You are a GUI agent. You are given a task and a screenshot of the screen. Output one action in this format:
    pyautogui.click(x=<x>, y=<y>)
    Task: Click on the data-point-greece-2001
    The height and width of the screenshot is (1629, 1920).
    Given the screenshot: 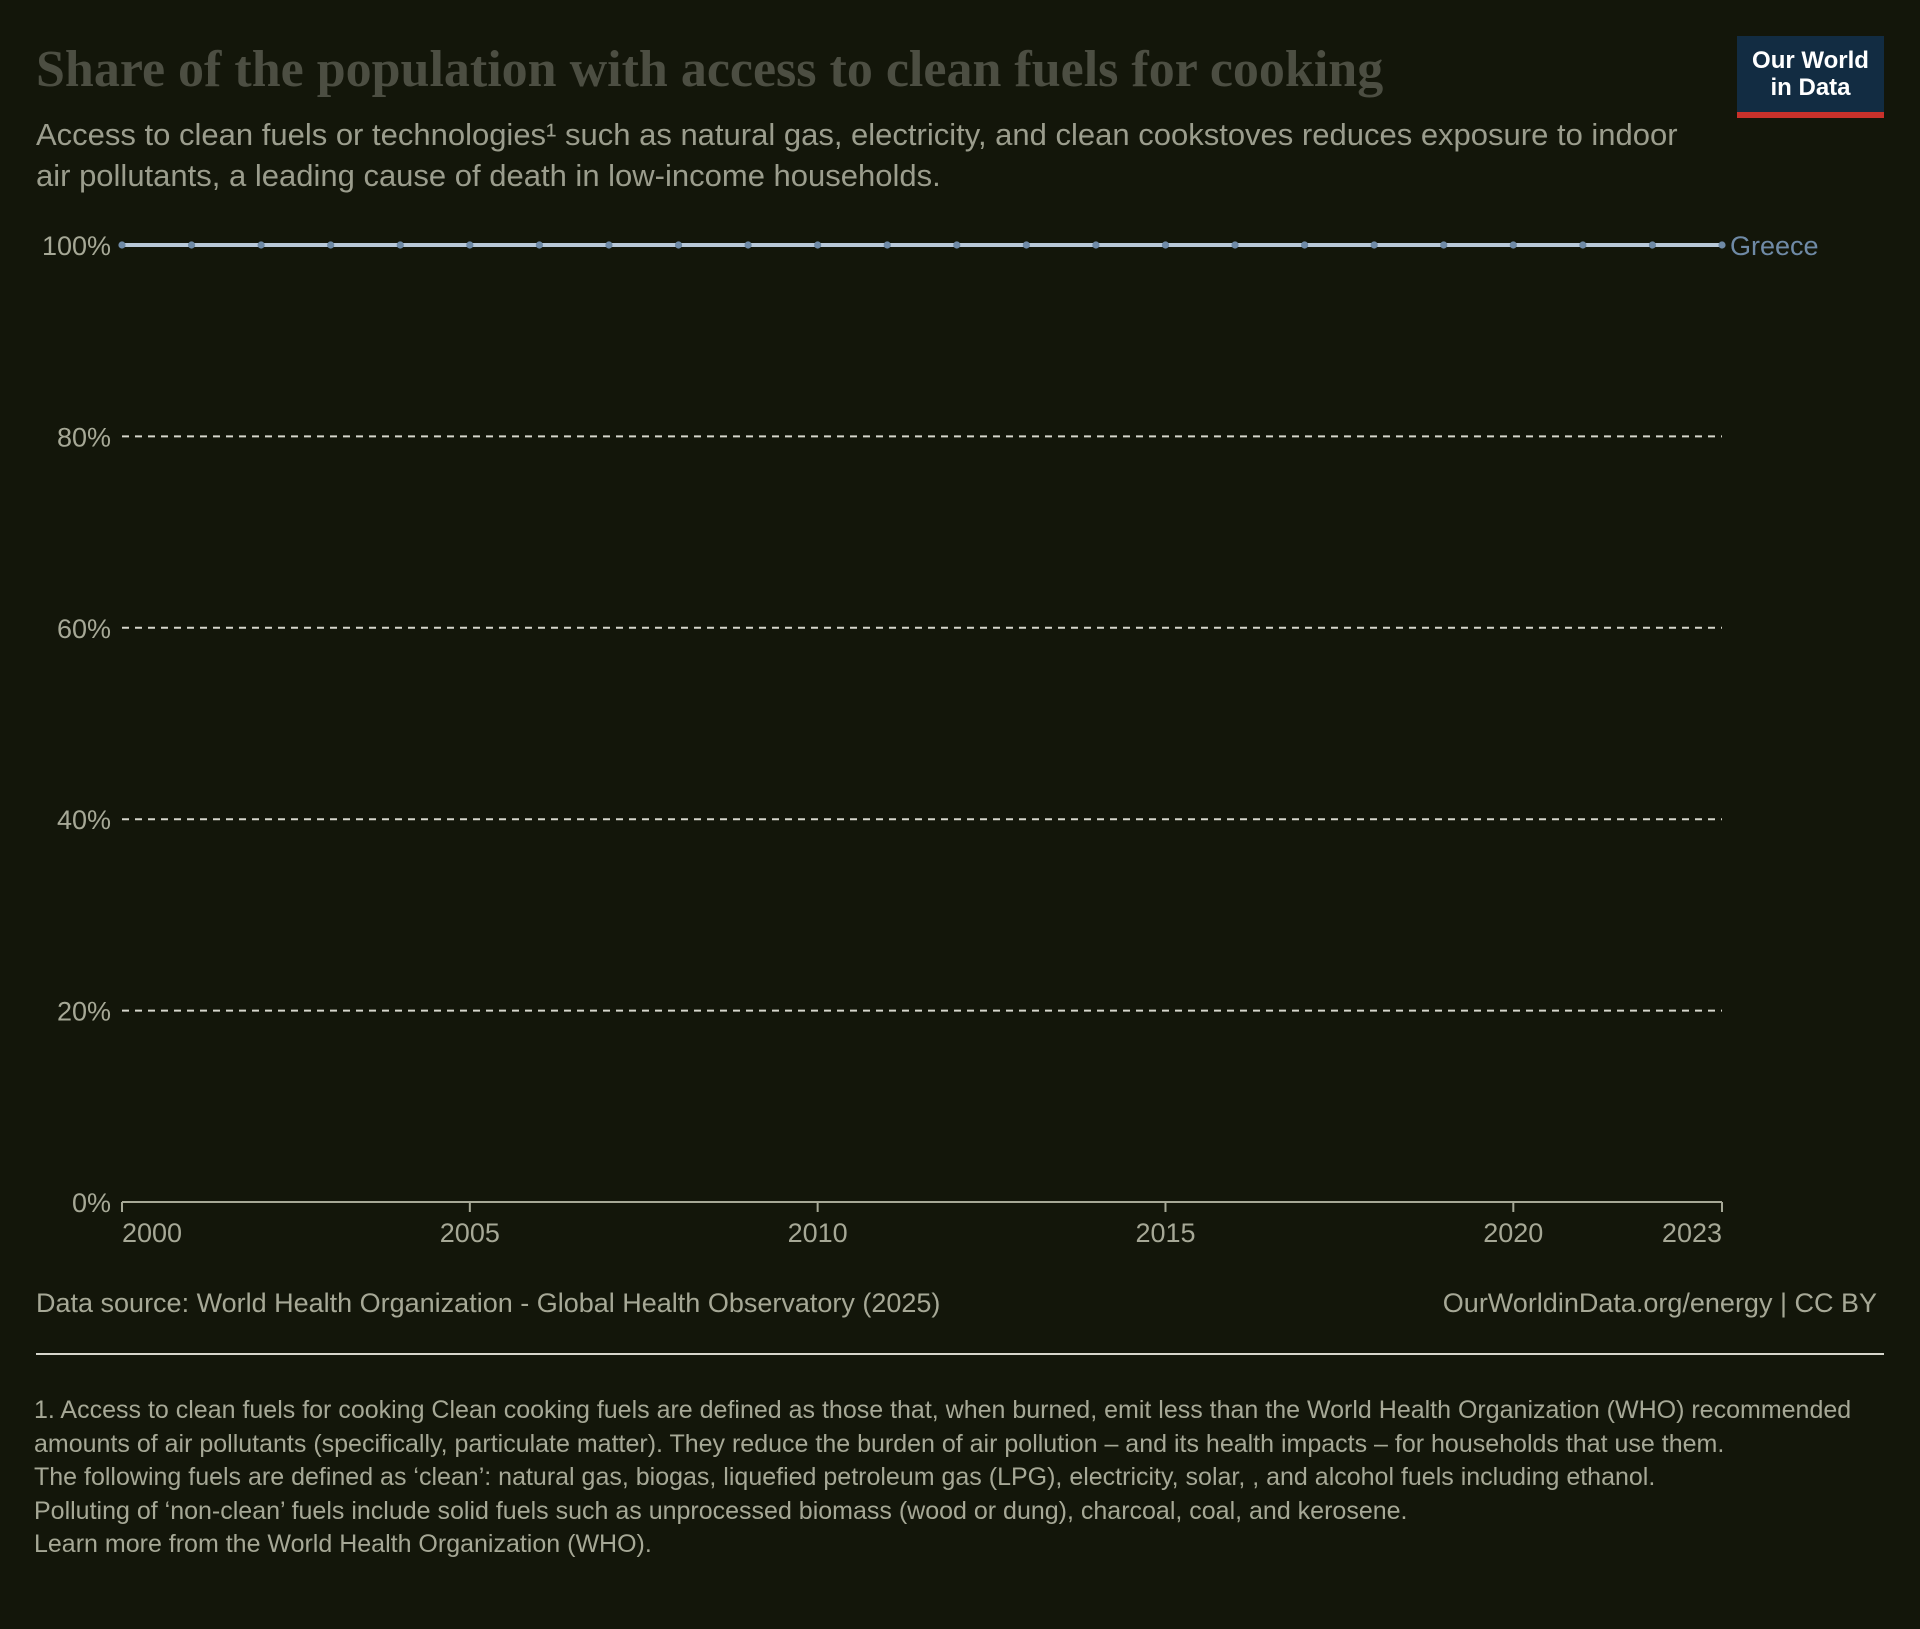 What is the action you would take?
    pyautogui.click(x=191, y=245)
    